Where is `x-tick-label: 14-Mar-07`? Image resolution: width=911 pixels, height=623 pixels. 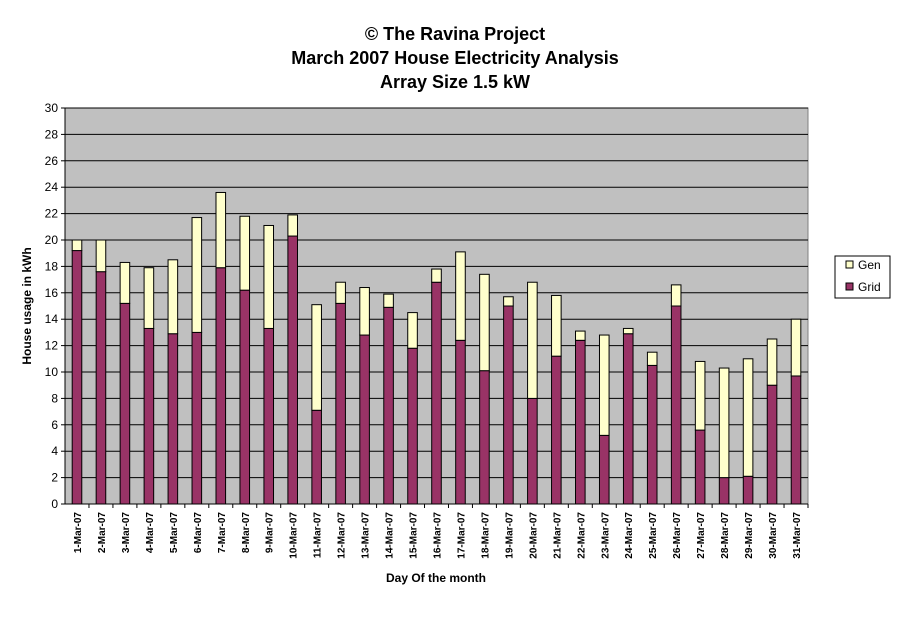 x-tick-label: 14-Mar-07 is located at coordinates (390, 535).